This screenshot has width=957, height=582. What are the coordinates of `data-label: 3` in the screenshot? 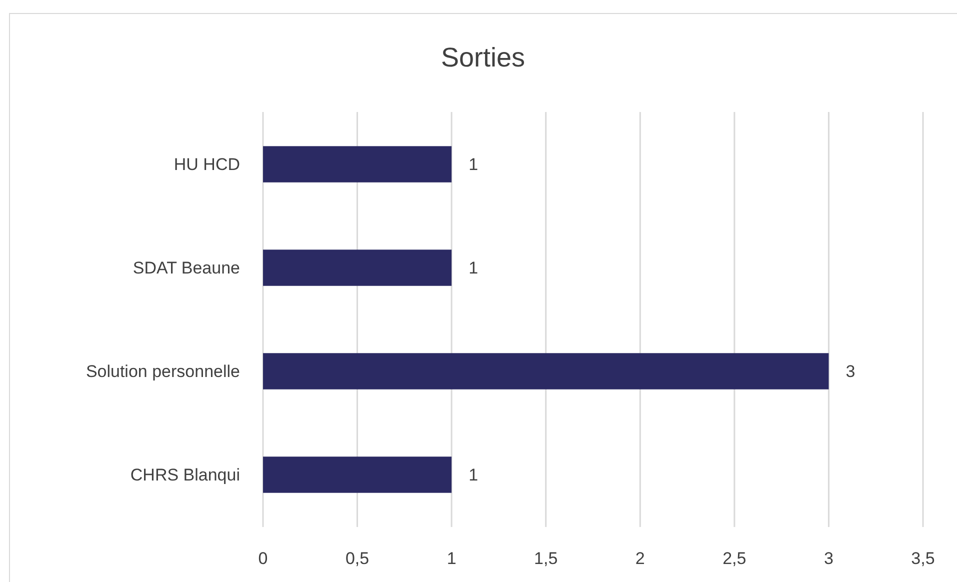 It's located at (851, 372).